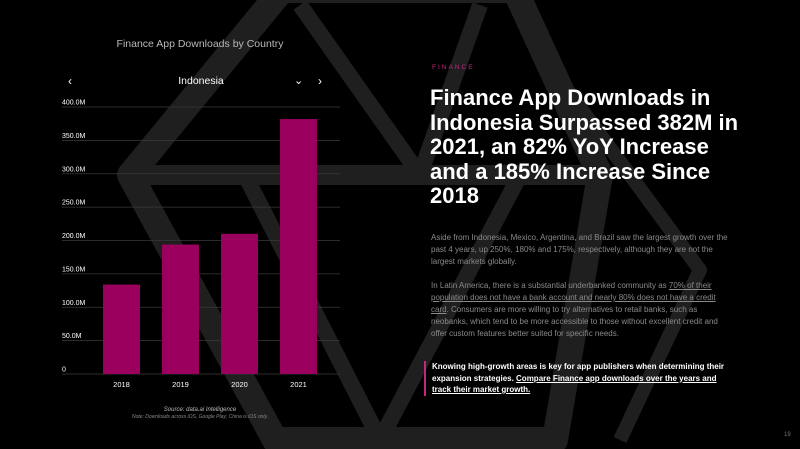  What do you see at coordinates (299, 81) in the screenshot?
I see `chevron-down-icon: ⌄` at bounding box center [299, 81].